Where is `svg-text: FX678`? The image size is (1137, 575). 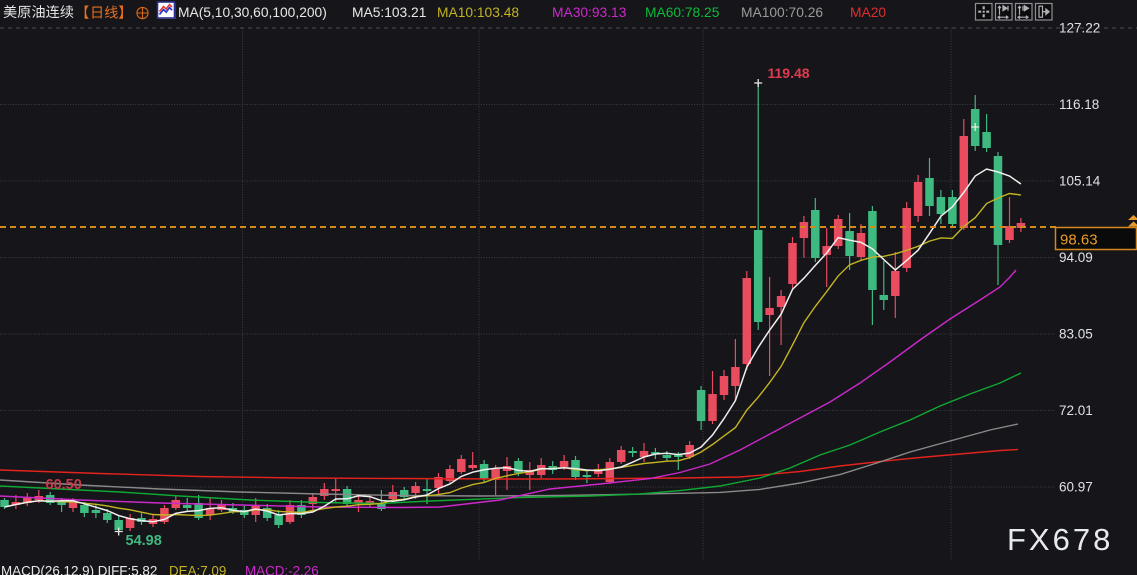 svg-text: FX678 is located at coordinates (1060, 539).